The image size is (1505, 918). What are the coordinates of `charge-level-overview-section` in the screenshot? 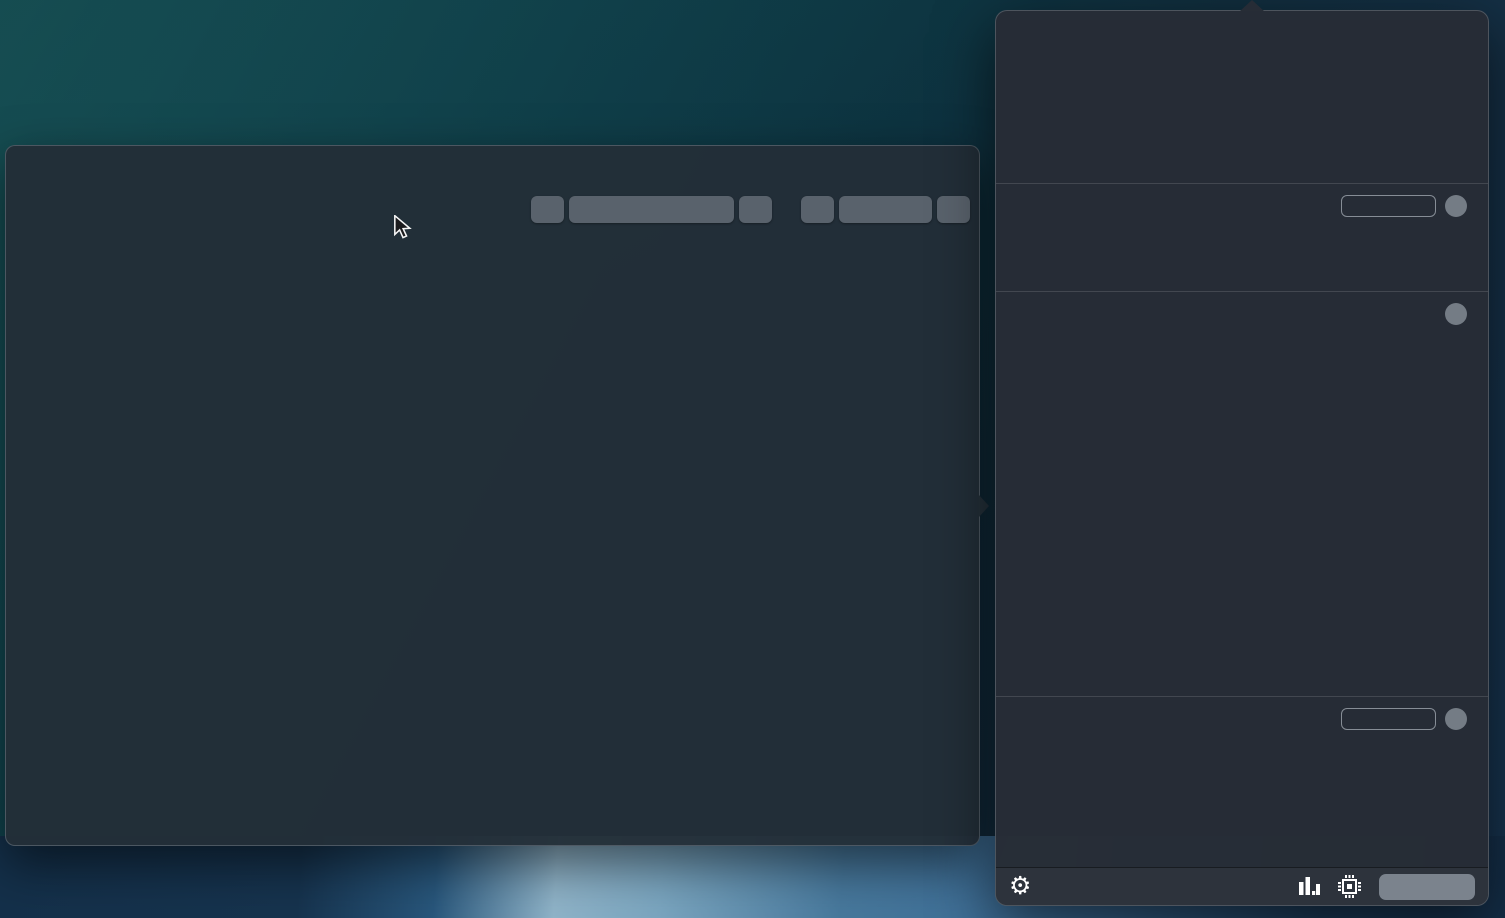 It's located at (1242, 237).